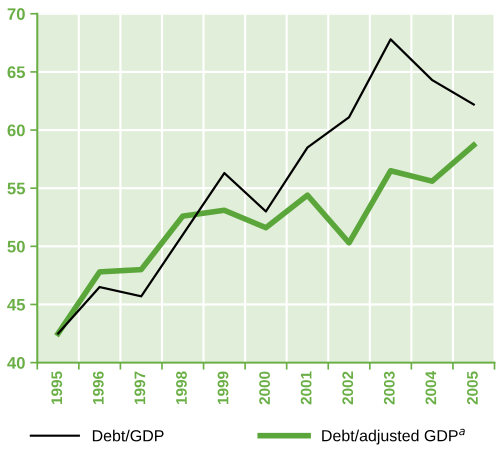  Describe the element at coordinates (16, 188) in the screenshot. I see `y-tick-label: 55` at that location.